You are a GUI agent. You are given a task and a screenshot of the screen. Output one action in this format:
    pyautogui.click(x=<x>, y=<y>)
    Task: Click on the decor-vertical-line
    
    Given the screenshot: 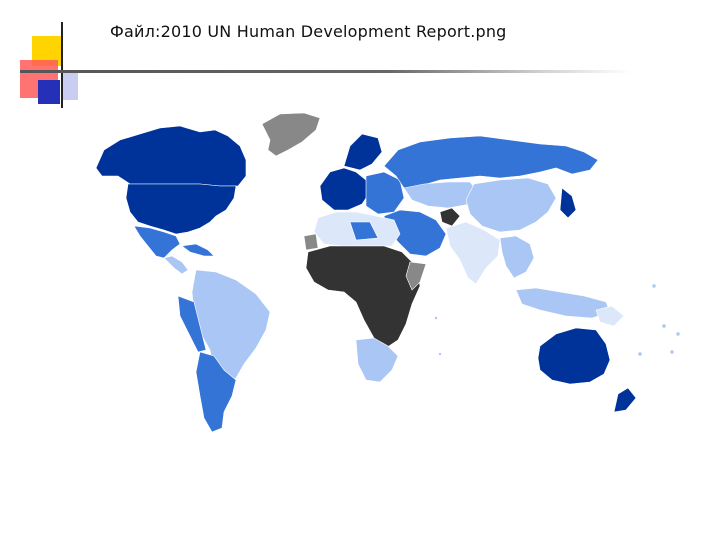 What is the action you would take?
    pyautogui.click(x=62, y=65)
    